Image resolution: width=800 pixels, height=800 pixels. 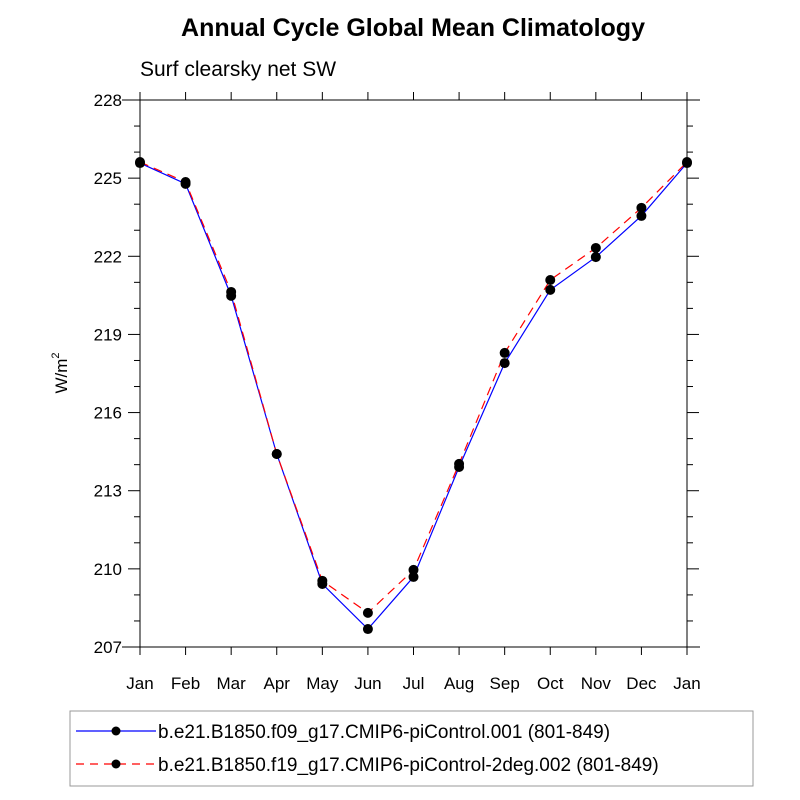 What do you see at coordinates (108, 413) in the screenshot?
I see `y-tick-label: 216` at bounding box center [108, 413].